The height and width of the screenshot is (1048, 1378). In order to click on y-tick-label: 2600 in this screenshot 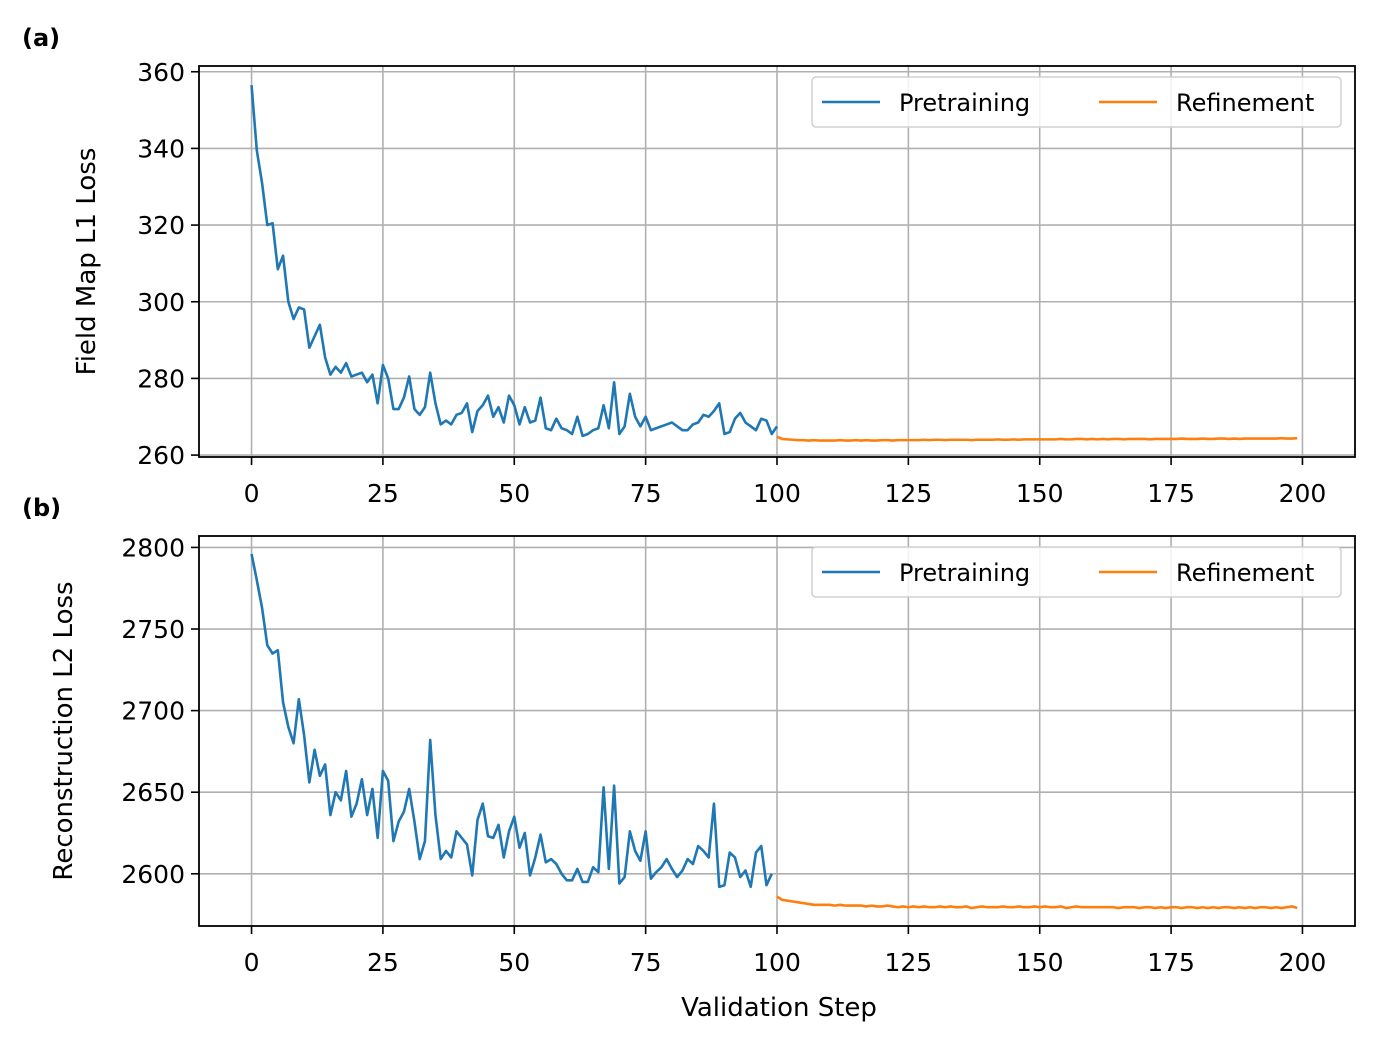, I will do `click(153, 874)`.